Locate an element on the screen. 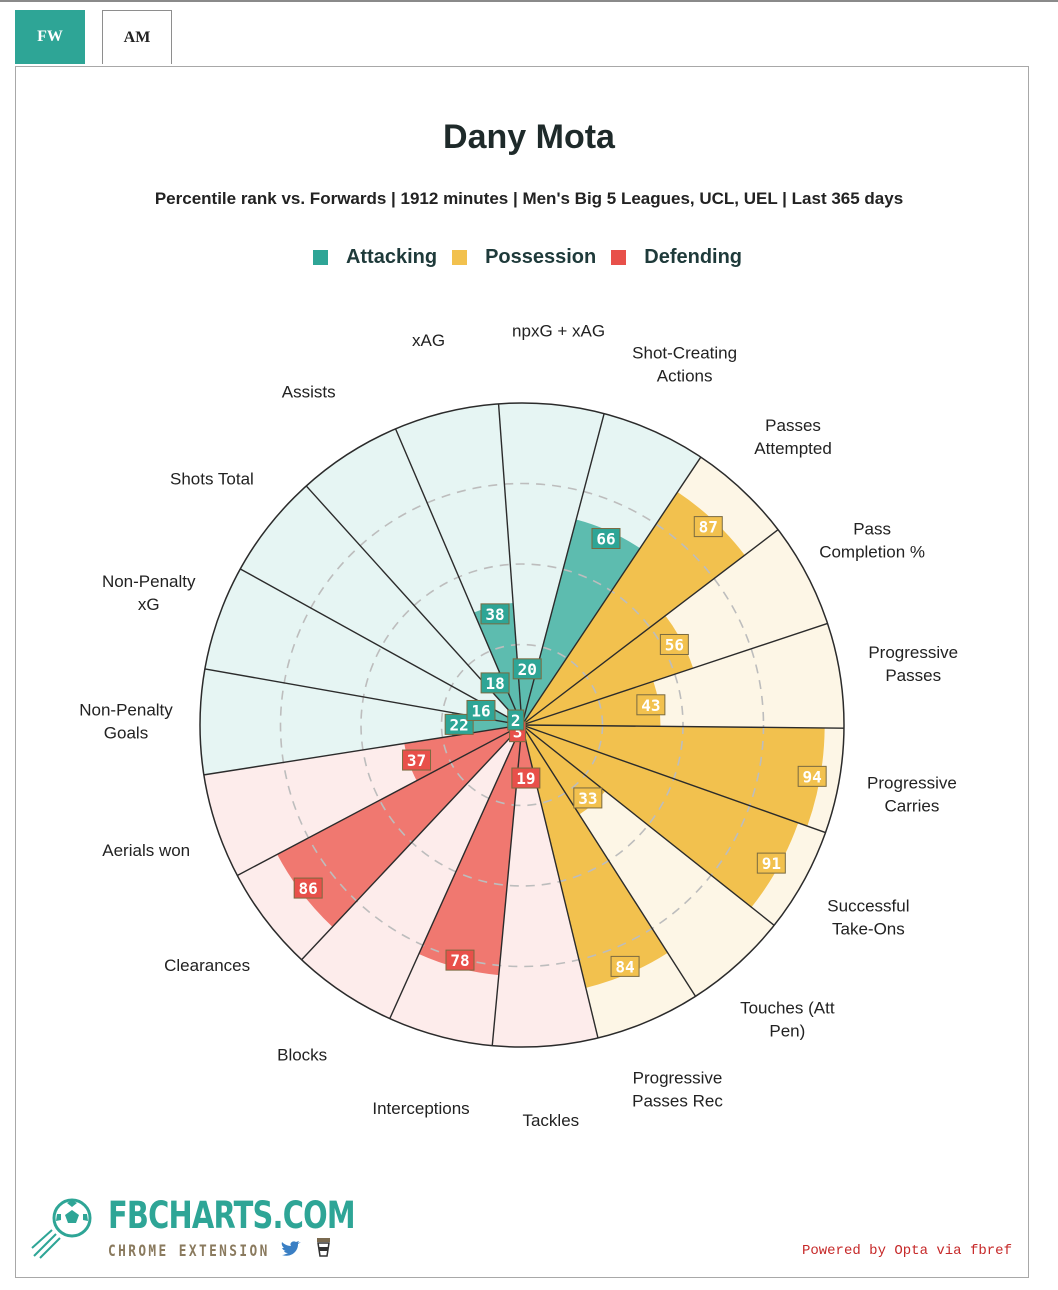 This screenshot has width=1058, height=1290. value-badge-text: 2 is located at coordinates (516, 720).